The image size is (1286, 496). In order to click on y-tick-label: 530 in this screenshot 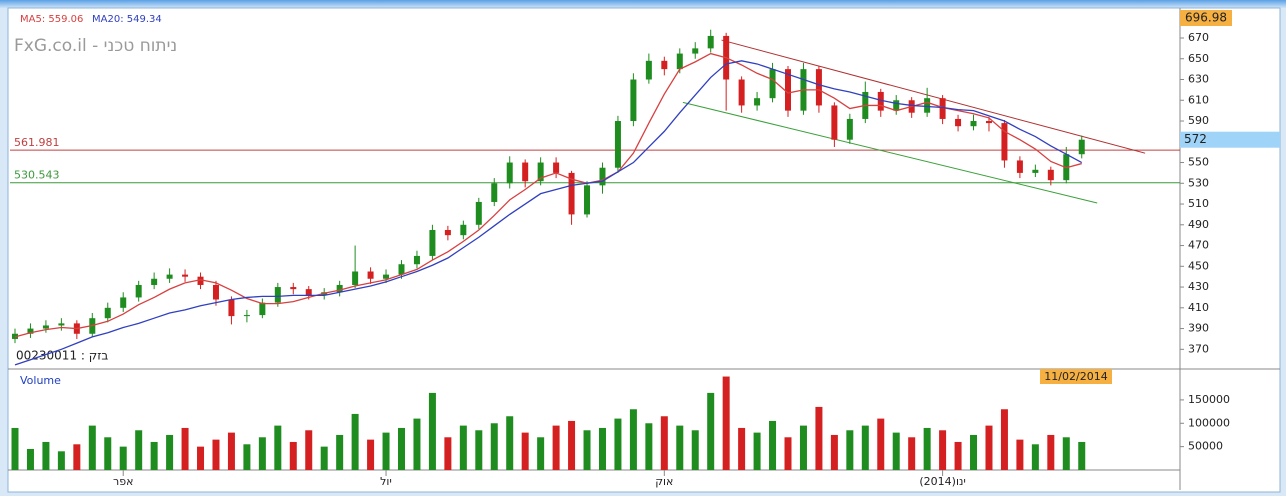, I will do `click(1198, 182)`.